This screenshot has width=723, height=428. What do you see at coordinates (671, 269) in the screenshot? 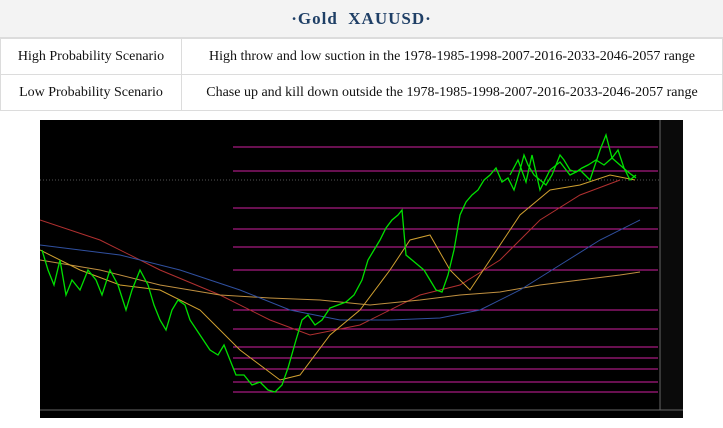
I see `price-axis` at bounding box center [671, 269].